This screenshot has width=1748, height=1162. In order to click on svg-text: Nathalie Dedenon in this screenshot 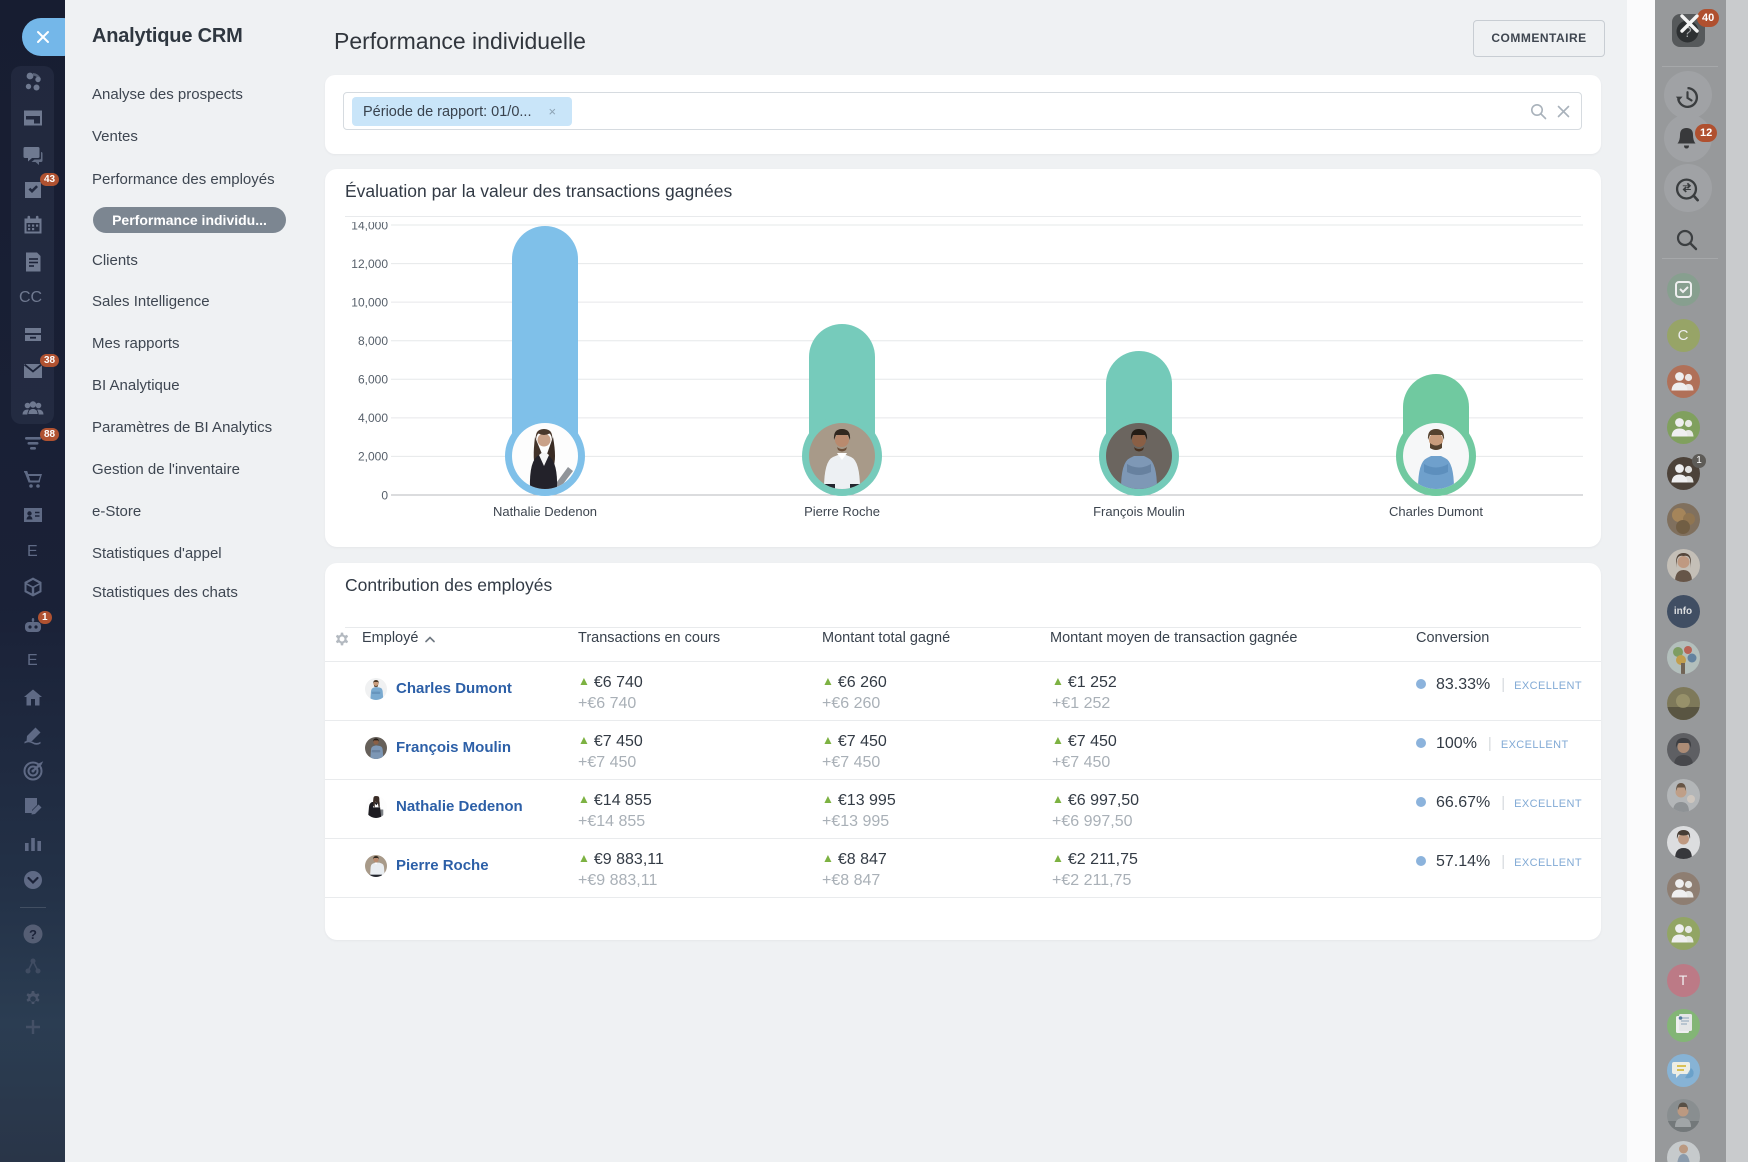, I will do `click(545, 511)`.